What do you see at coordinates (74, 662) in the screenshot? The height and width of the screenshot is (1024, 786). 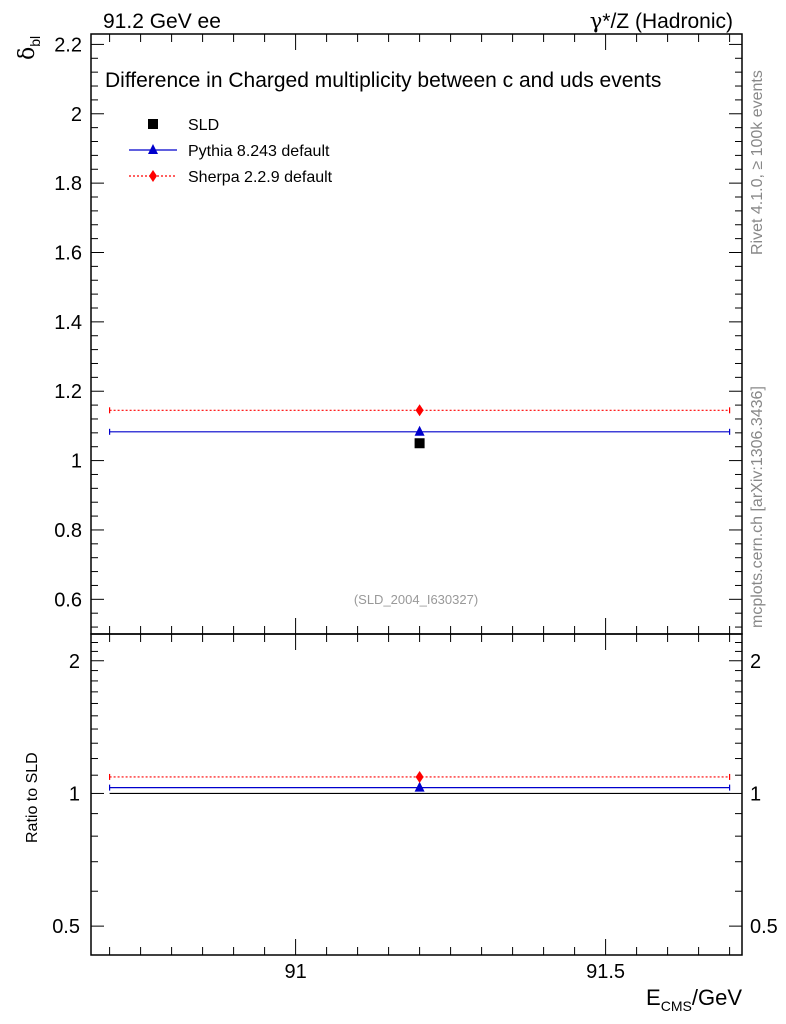 I see `ratio-y-tick-label-left: 2` at bounding box center [74, 662].